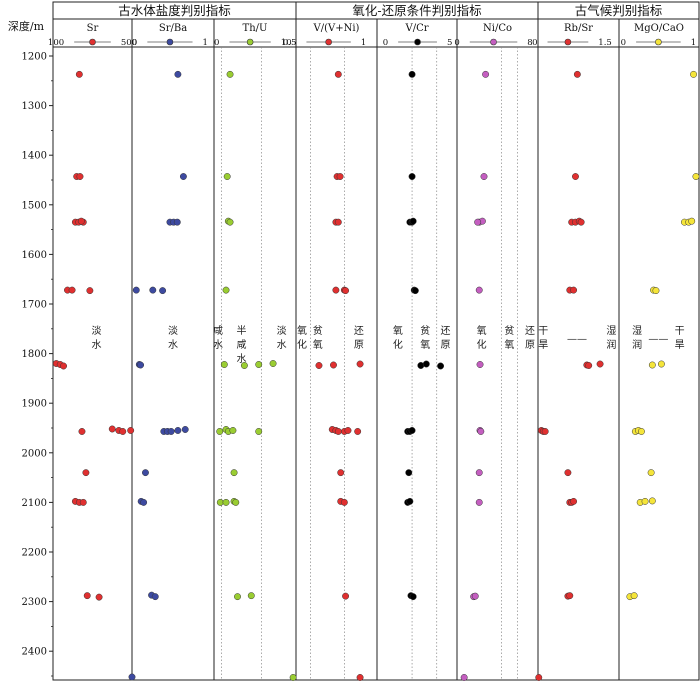  What do you see at coordinates (34, 57) in the screenshot?
I see `depth-tick-label: 1200` at bounding box center [34, 57].